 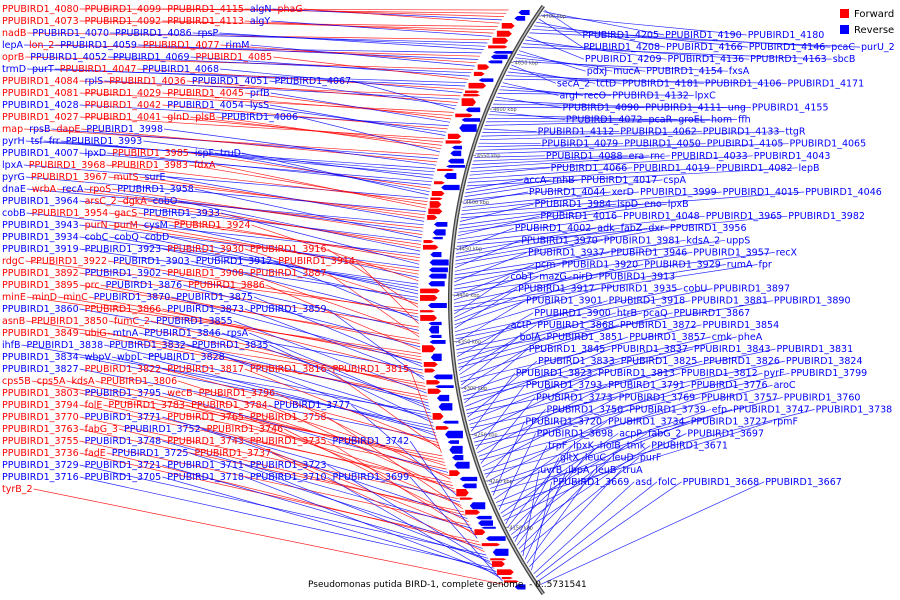 What do you see at coordinates (664, 434) in the screenshot?
I see `gene-label: fabG_2` at bounding box center [664, 434].